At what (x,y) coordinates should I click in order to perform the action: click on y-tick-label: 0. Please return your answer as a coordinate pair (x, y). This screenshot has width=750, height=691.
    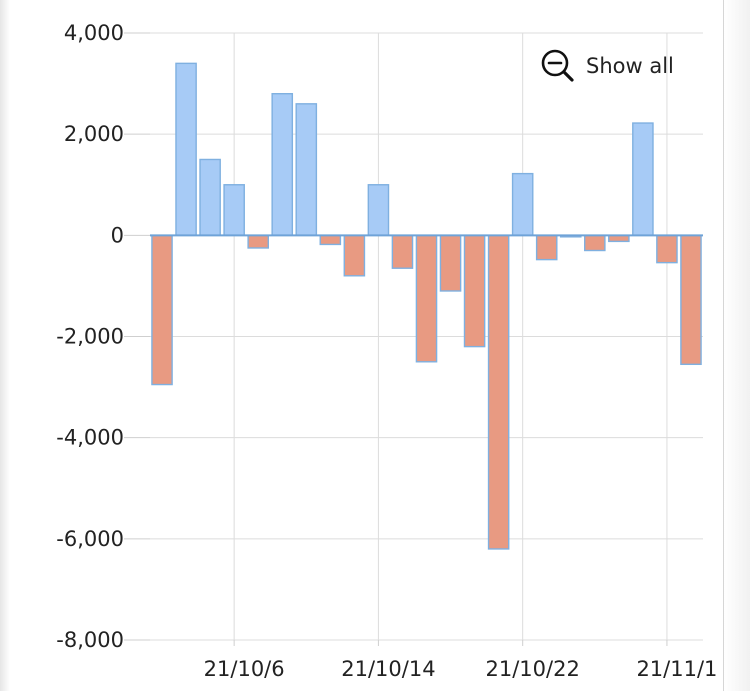
    Looking at the image, I should click on (117, 235).